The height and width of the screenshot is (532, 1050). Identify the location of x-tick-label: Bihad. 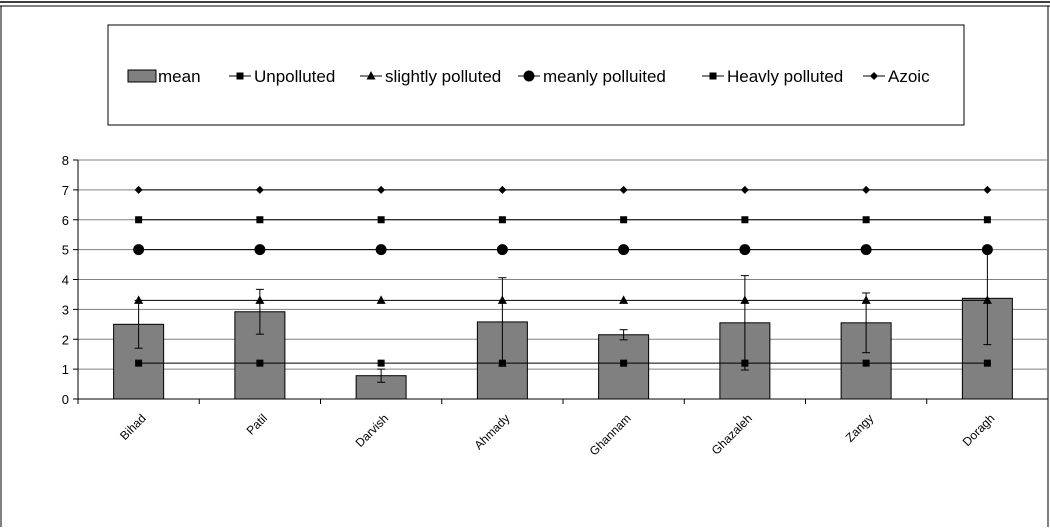
(133, 427).